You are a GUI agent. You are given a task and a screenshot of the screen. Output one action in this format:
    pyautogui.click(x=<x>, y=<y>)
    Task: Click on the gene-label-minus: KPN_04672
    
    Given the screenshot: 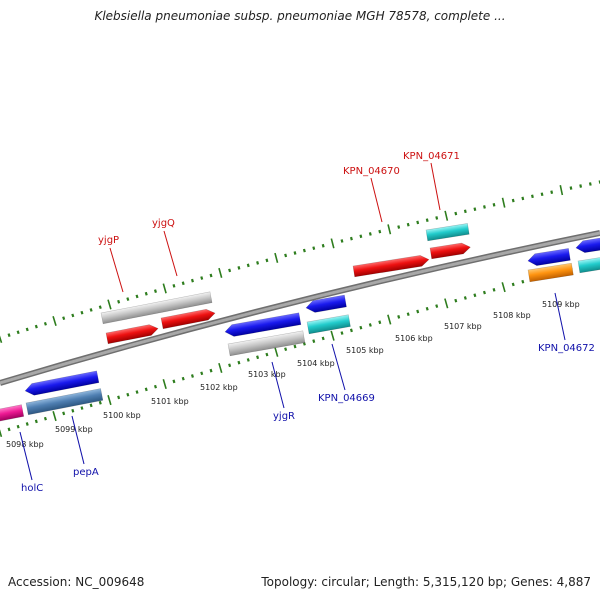 What is the action you would take?
    pyautogui.click(x=566, y=348)
    